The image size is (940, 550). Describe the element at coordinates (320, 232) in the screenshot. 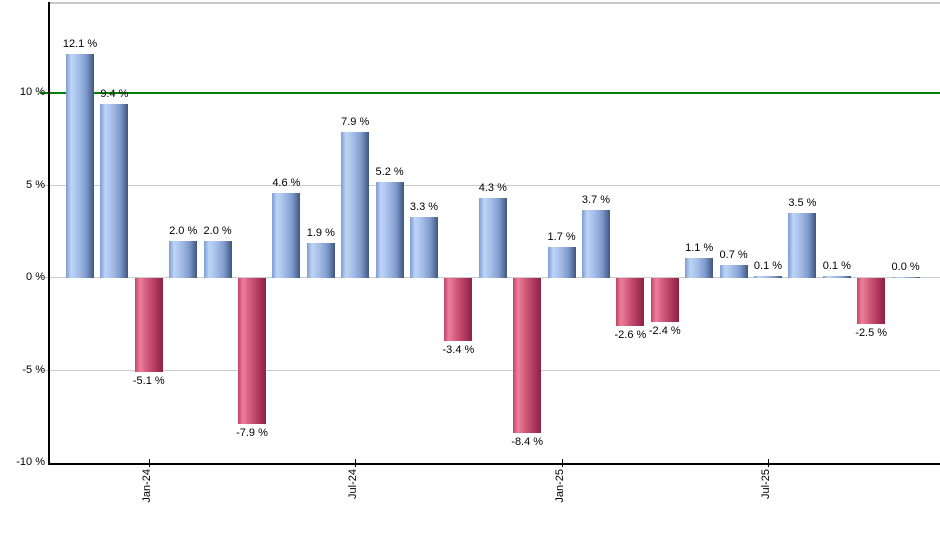

I see `bar-value-label: 1.9 %` at that location.